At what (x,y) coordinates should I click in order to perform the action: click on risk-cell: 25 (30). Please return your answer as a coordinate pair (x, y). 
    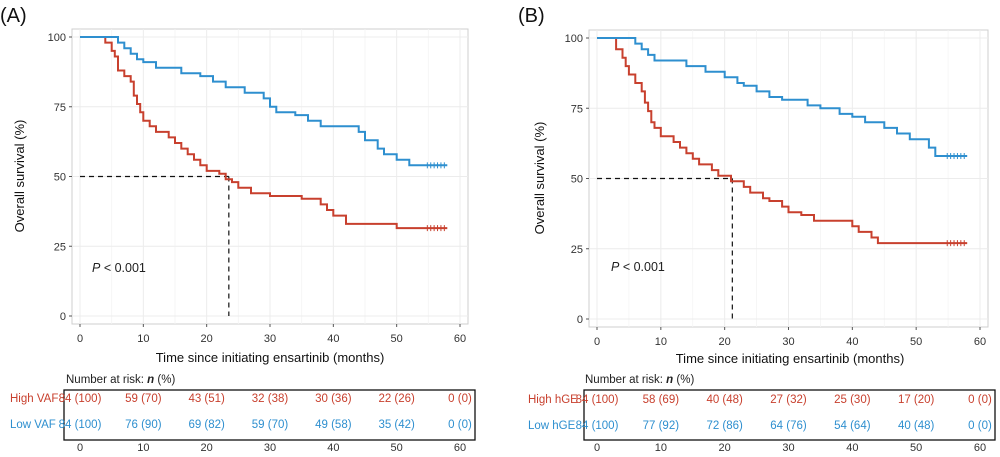
    Looking at the image, I should click on (852, 400).